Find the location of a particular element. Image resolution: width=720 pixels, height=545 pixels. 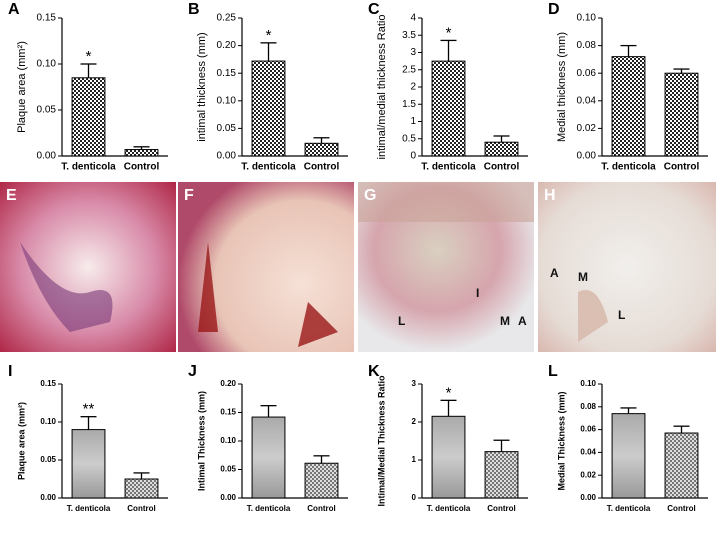

panel-letter: J is located at coordinates (192, 371).